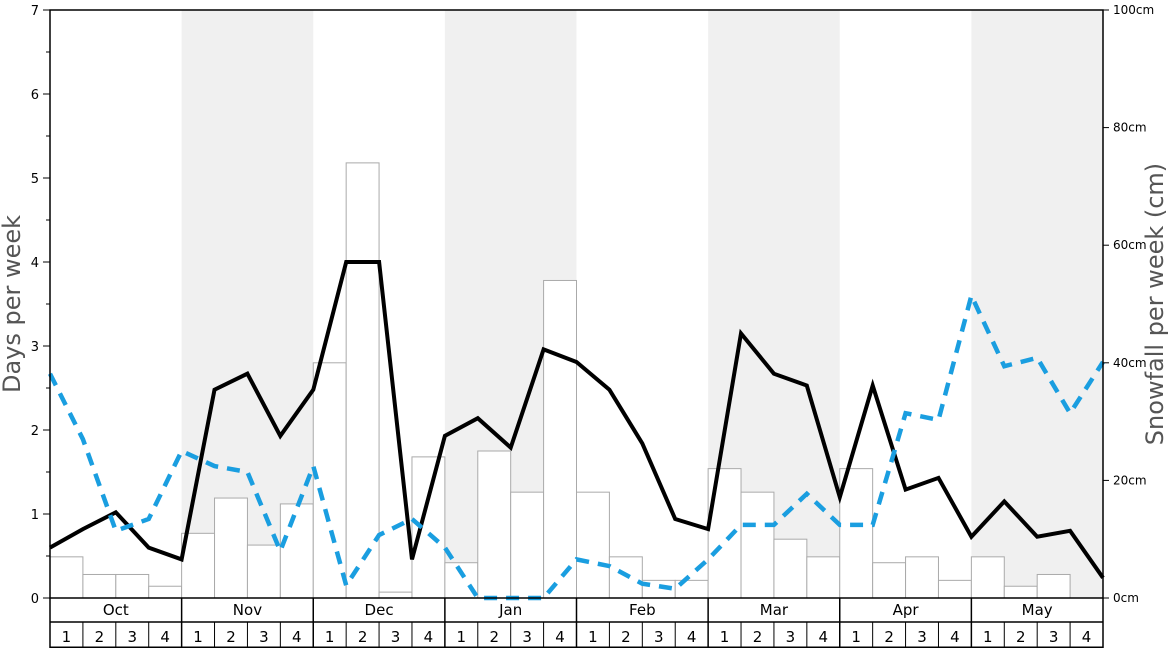 This screenshot has width=1168, height=648. I want to click on left-tick-label: 4, so click(35, 263).